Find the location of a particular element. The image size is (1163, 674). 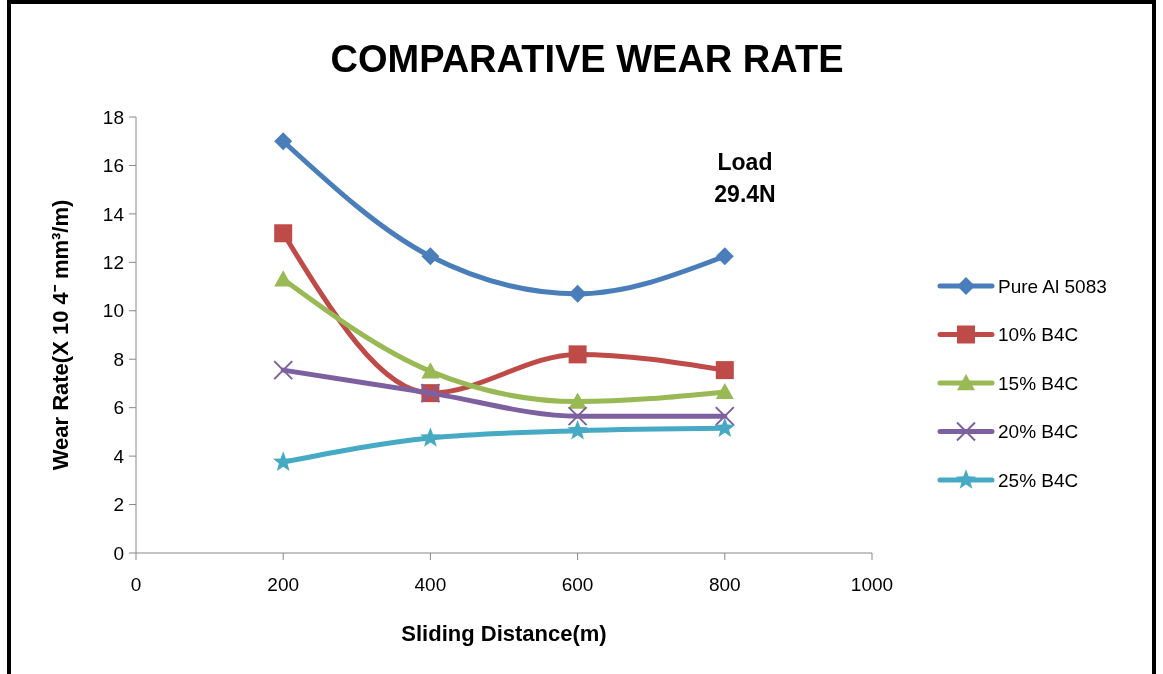

x-tick-label: 600 is located at coordinates (577, 584).